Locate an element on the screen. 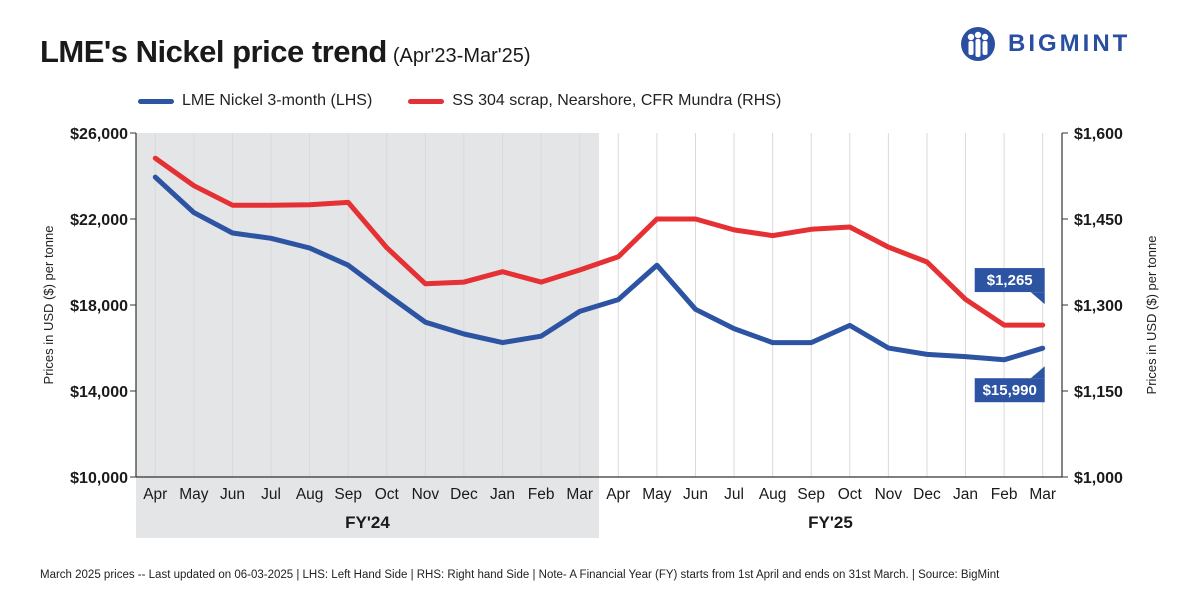  y-tick-label-left: $10,000 is located at coordinates (99, 478).